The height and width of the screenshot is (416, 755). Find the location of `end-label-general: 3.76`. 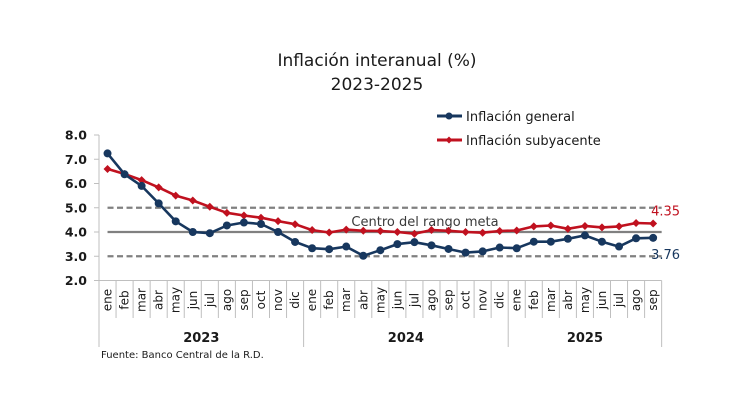

end-label-general: 3.76 is located at coordinates (665, 255).